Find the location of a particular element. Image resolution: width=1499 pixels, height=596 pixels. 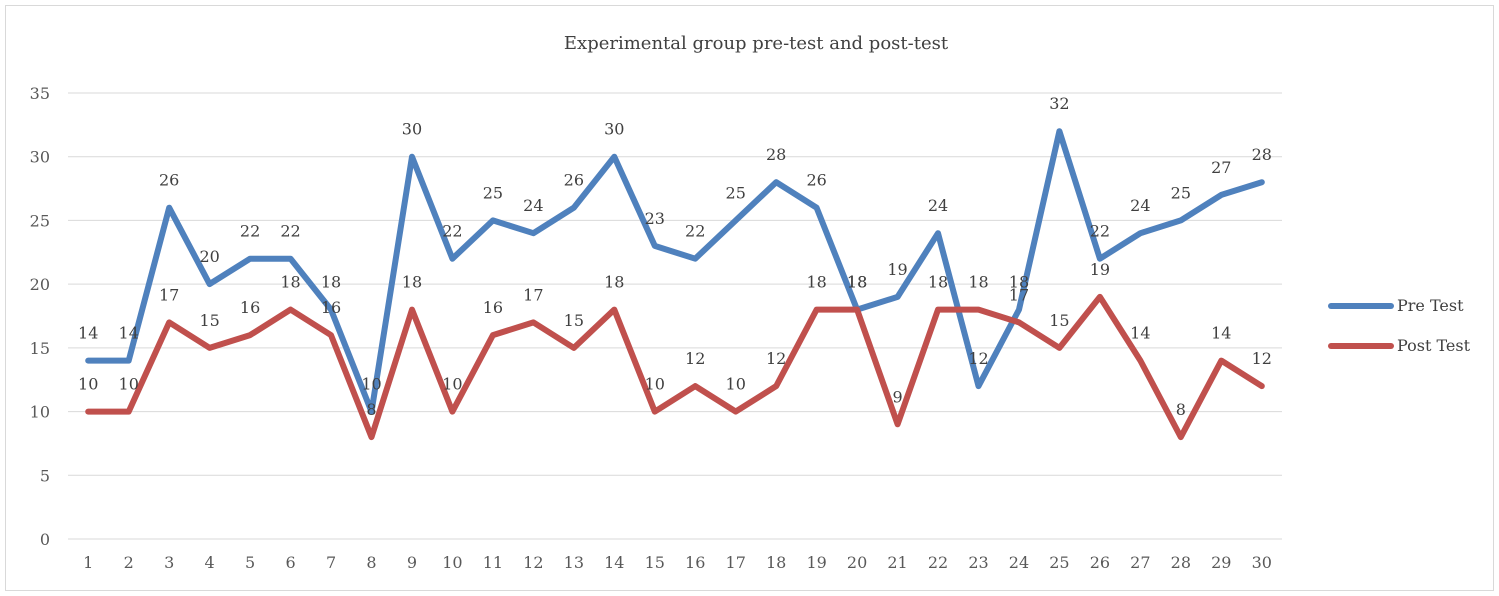

legend-label: Post Test is located at coordinates (1434, 345).